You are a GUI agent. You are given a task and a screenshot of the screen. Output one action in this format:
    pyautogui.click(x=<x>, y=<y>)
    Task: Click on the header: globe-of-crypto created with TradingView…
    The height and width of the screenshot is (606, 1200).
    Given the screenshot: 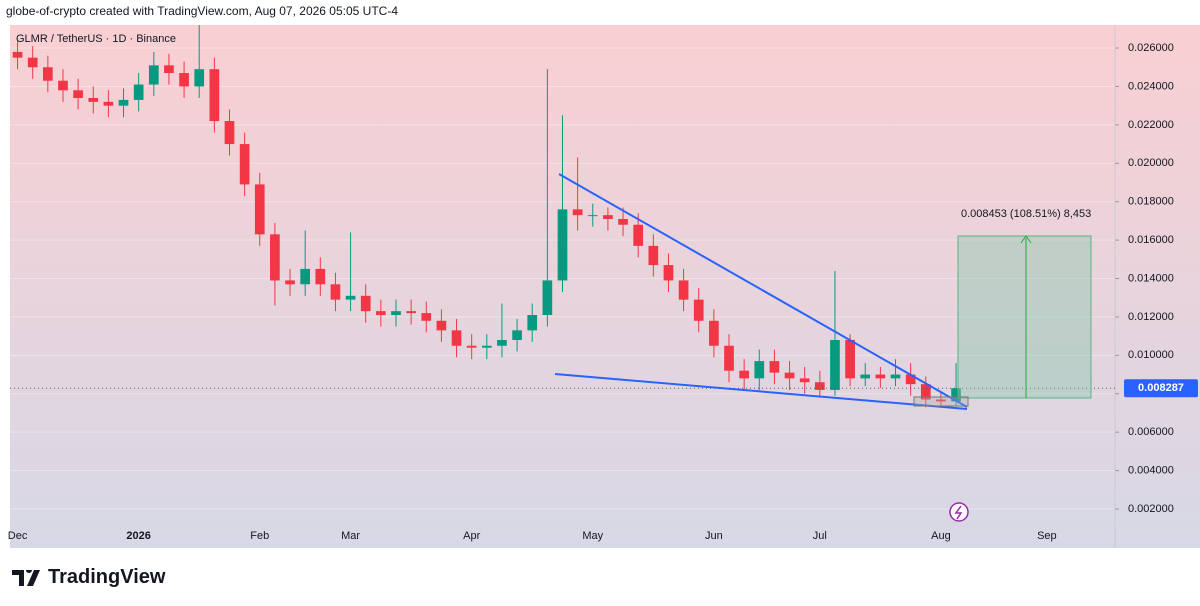 What is the action you would take?
    pyautogui.click(x=202, y=11)
    